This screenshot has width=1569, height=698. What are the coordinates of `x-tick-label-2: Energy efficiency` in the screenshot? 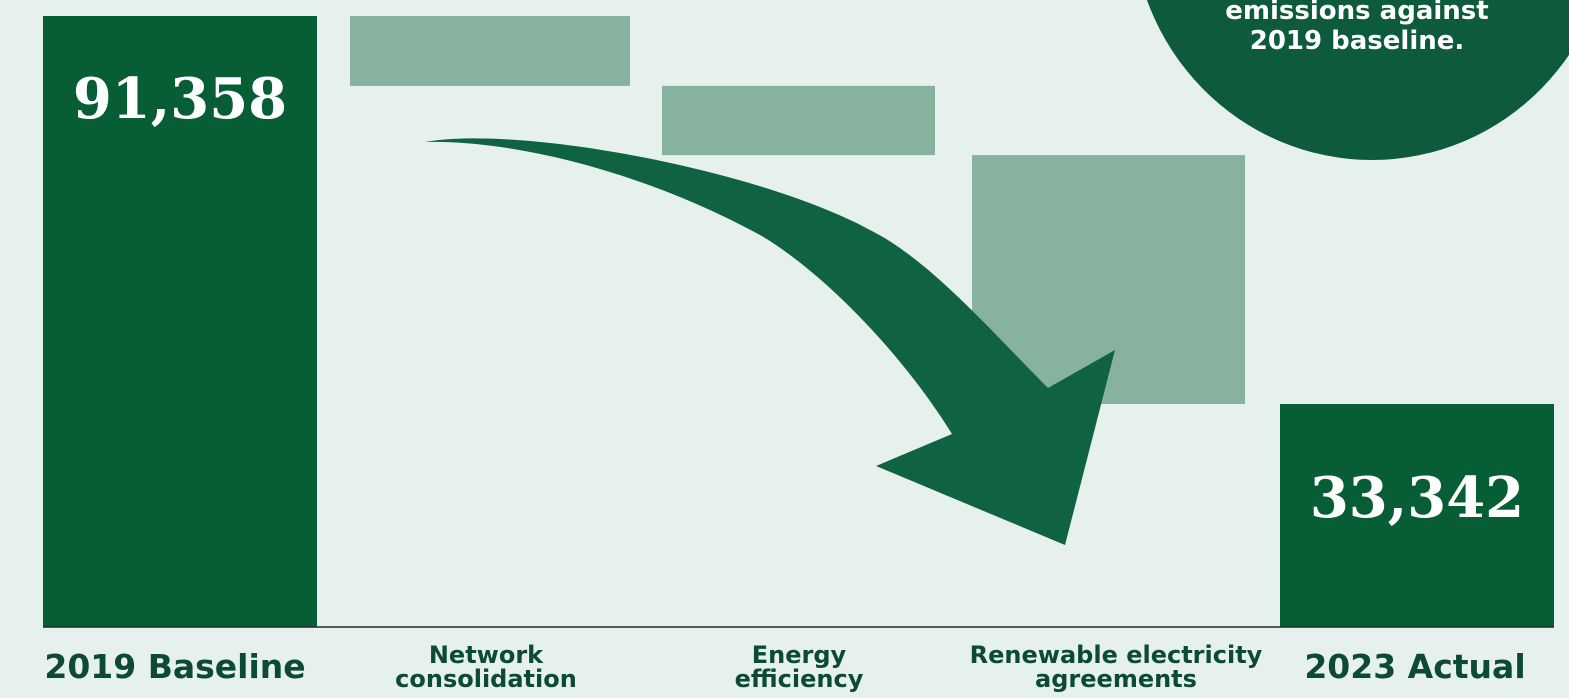 It's located at (799, 667).